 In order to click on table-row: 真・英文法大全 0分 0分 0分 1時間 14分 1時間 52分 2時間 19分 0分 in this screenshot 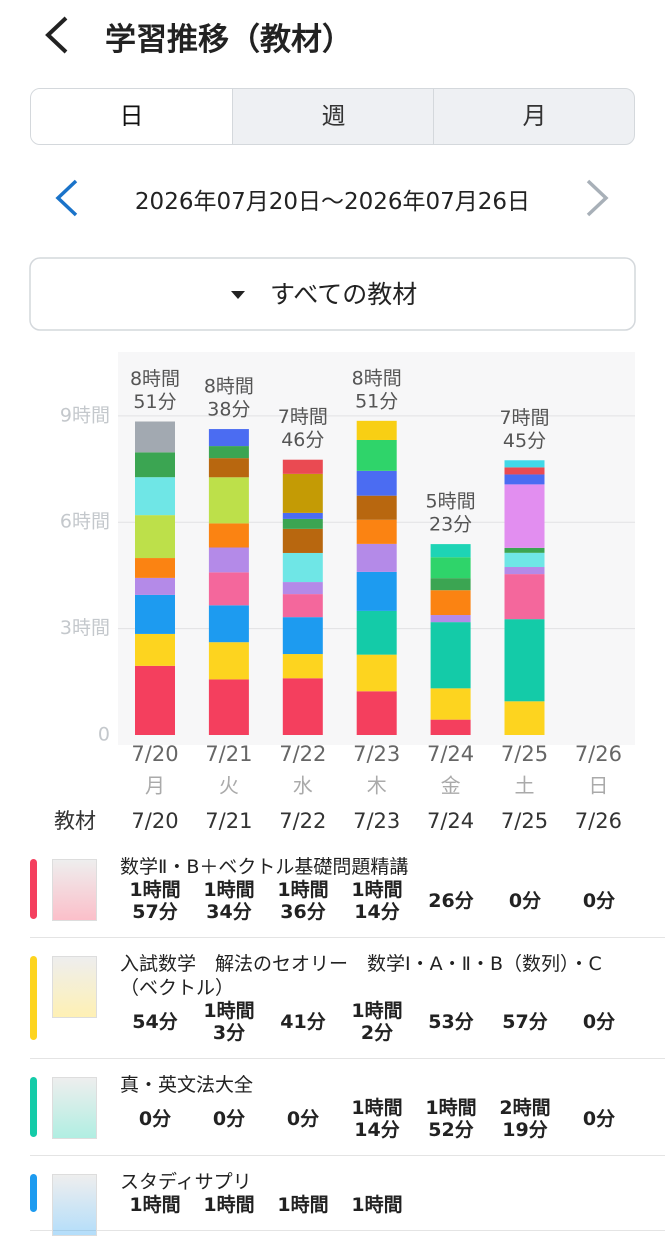, I will do `click(347, 1107)`.